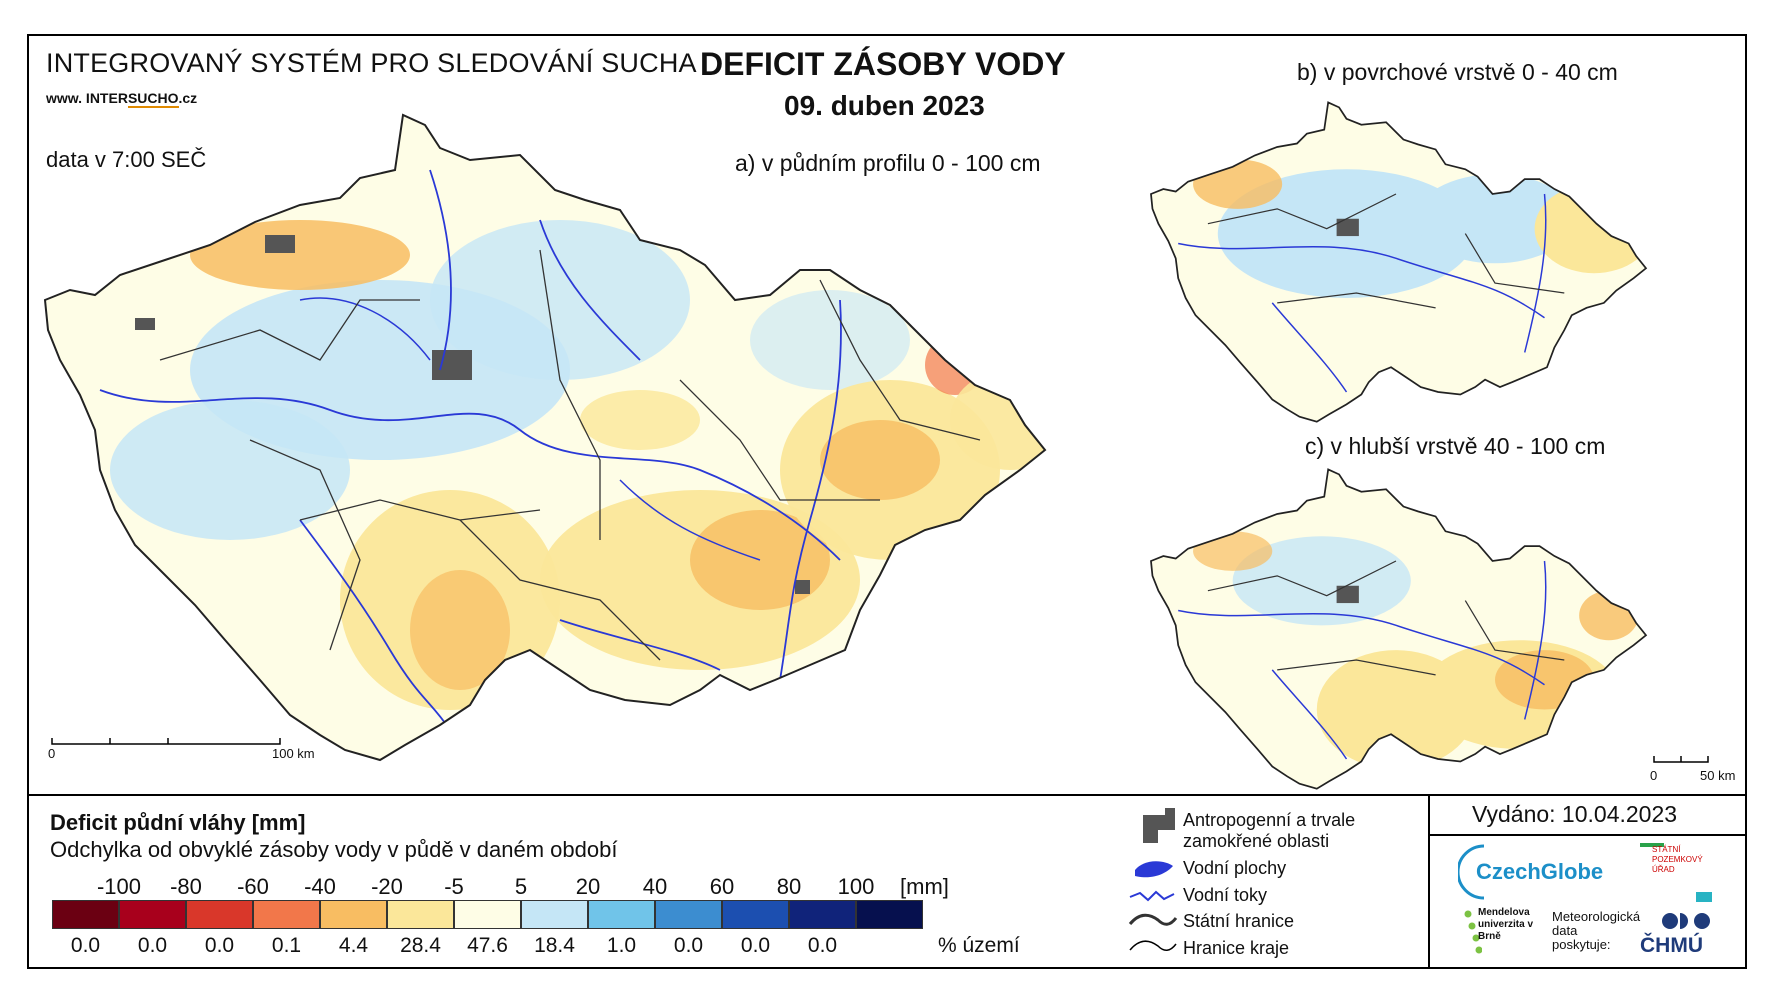 The width and height of the screenshot is (1772, 1003). I want to click on urban-area-label: Antropogenní a trvale zamokřené oblasti, so click(1269, 830).